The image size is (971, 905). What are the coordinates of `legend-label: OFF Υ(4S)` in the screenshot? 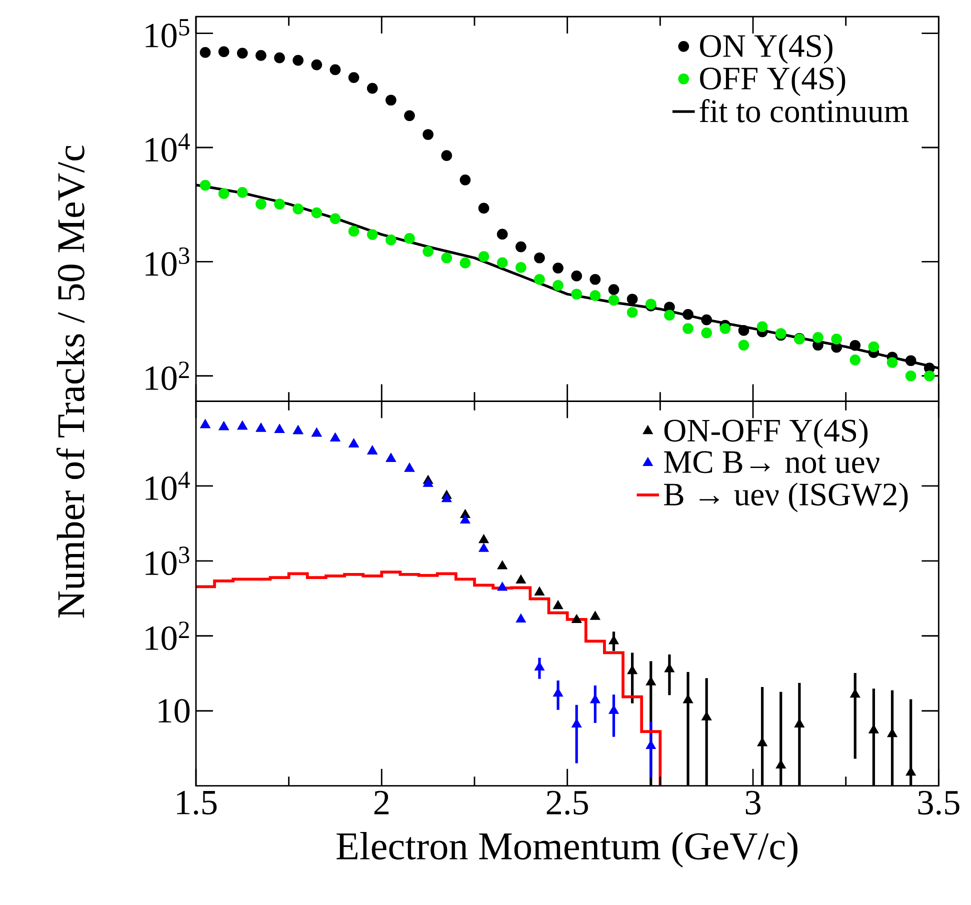 It's located at (773, 81).